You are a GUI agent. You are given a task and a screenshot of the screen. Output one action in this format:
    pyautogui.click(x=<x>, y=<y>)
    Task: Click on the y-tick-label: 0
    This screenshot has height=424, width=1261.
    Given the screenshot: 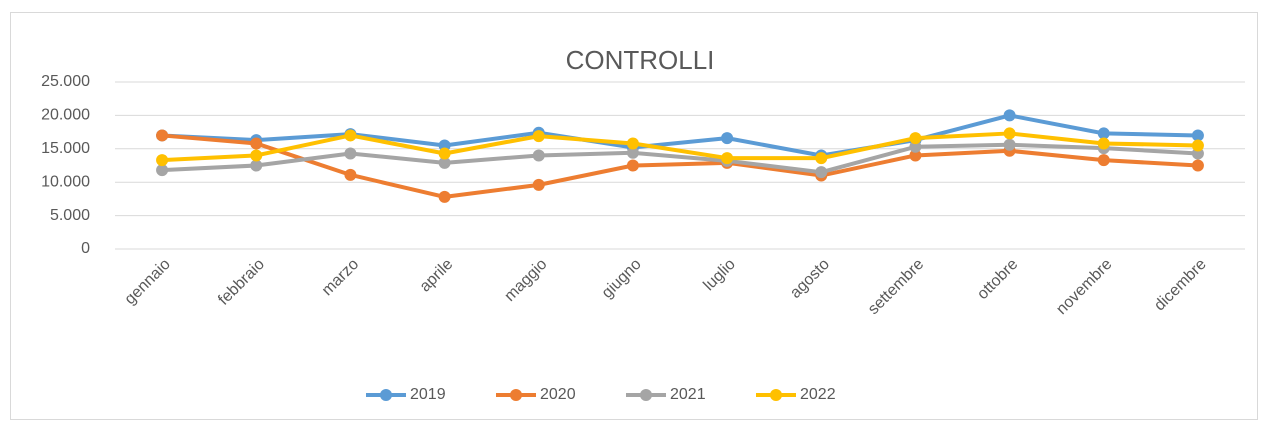 What is the action you would take?
    pyautogui.click(x=85, y=248)
    